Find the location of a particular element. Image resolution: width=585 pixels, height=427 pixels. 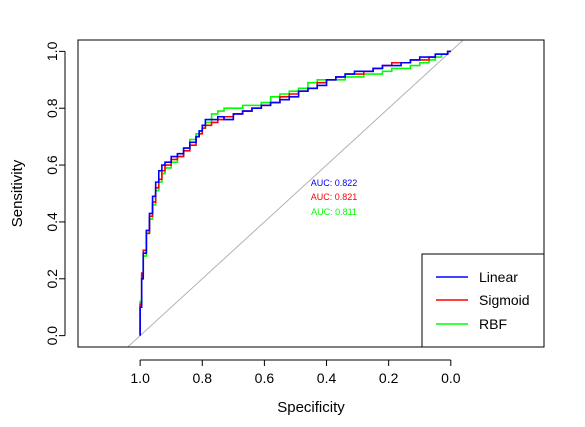

legend-label-linear: Linear is located at coordinates (498, 277).